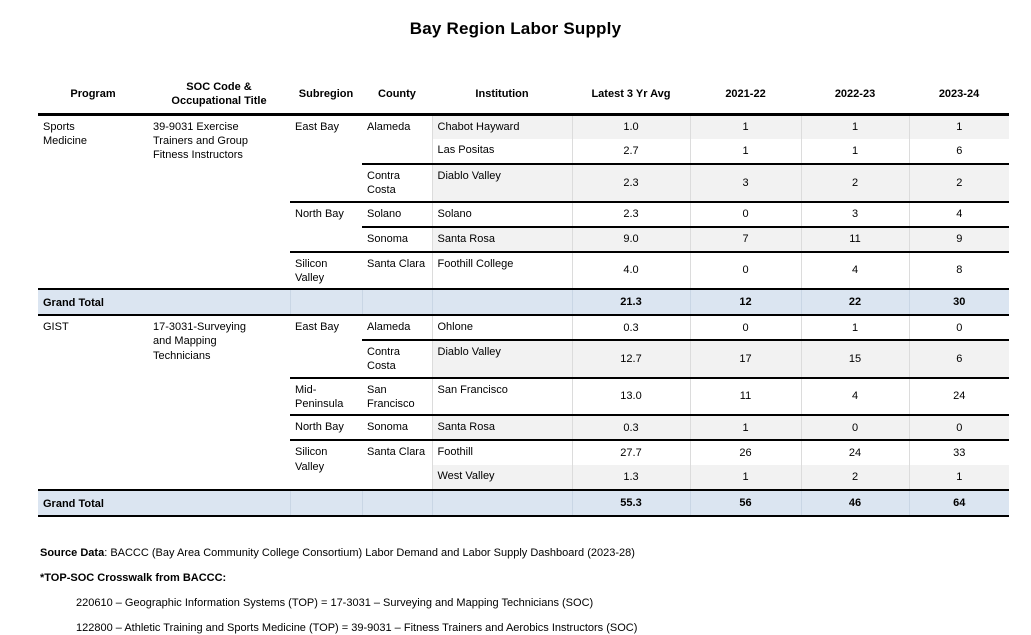 This screenshot has width=1031, height=635. I want to click on county-cell: San Francisco, so click(397, 396).